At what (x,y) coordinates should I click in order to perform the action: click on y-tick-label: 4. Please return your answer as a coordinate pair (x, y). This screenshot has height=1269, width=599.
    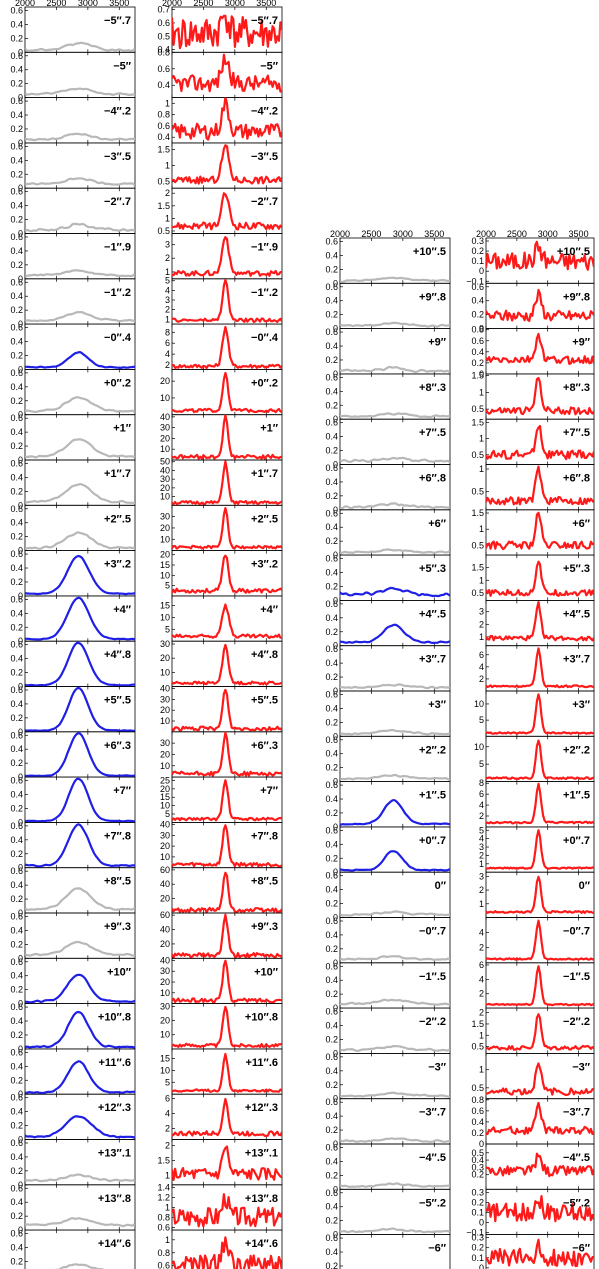
    Looking at the image, I should click on (167, 1114).